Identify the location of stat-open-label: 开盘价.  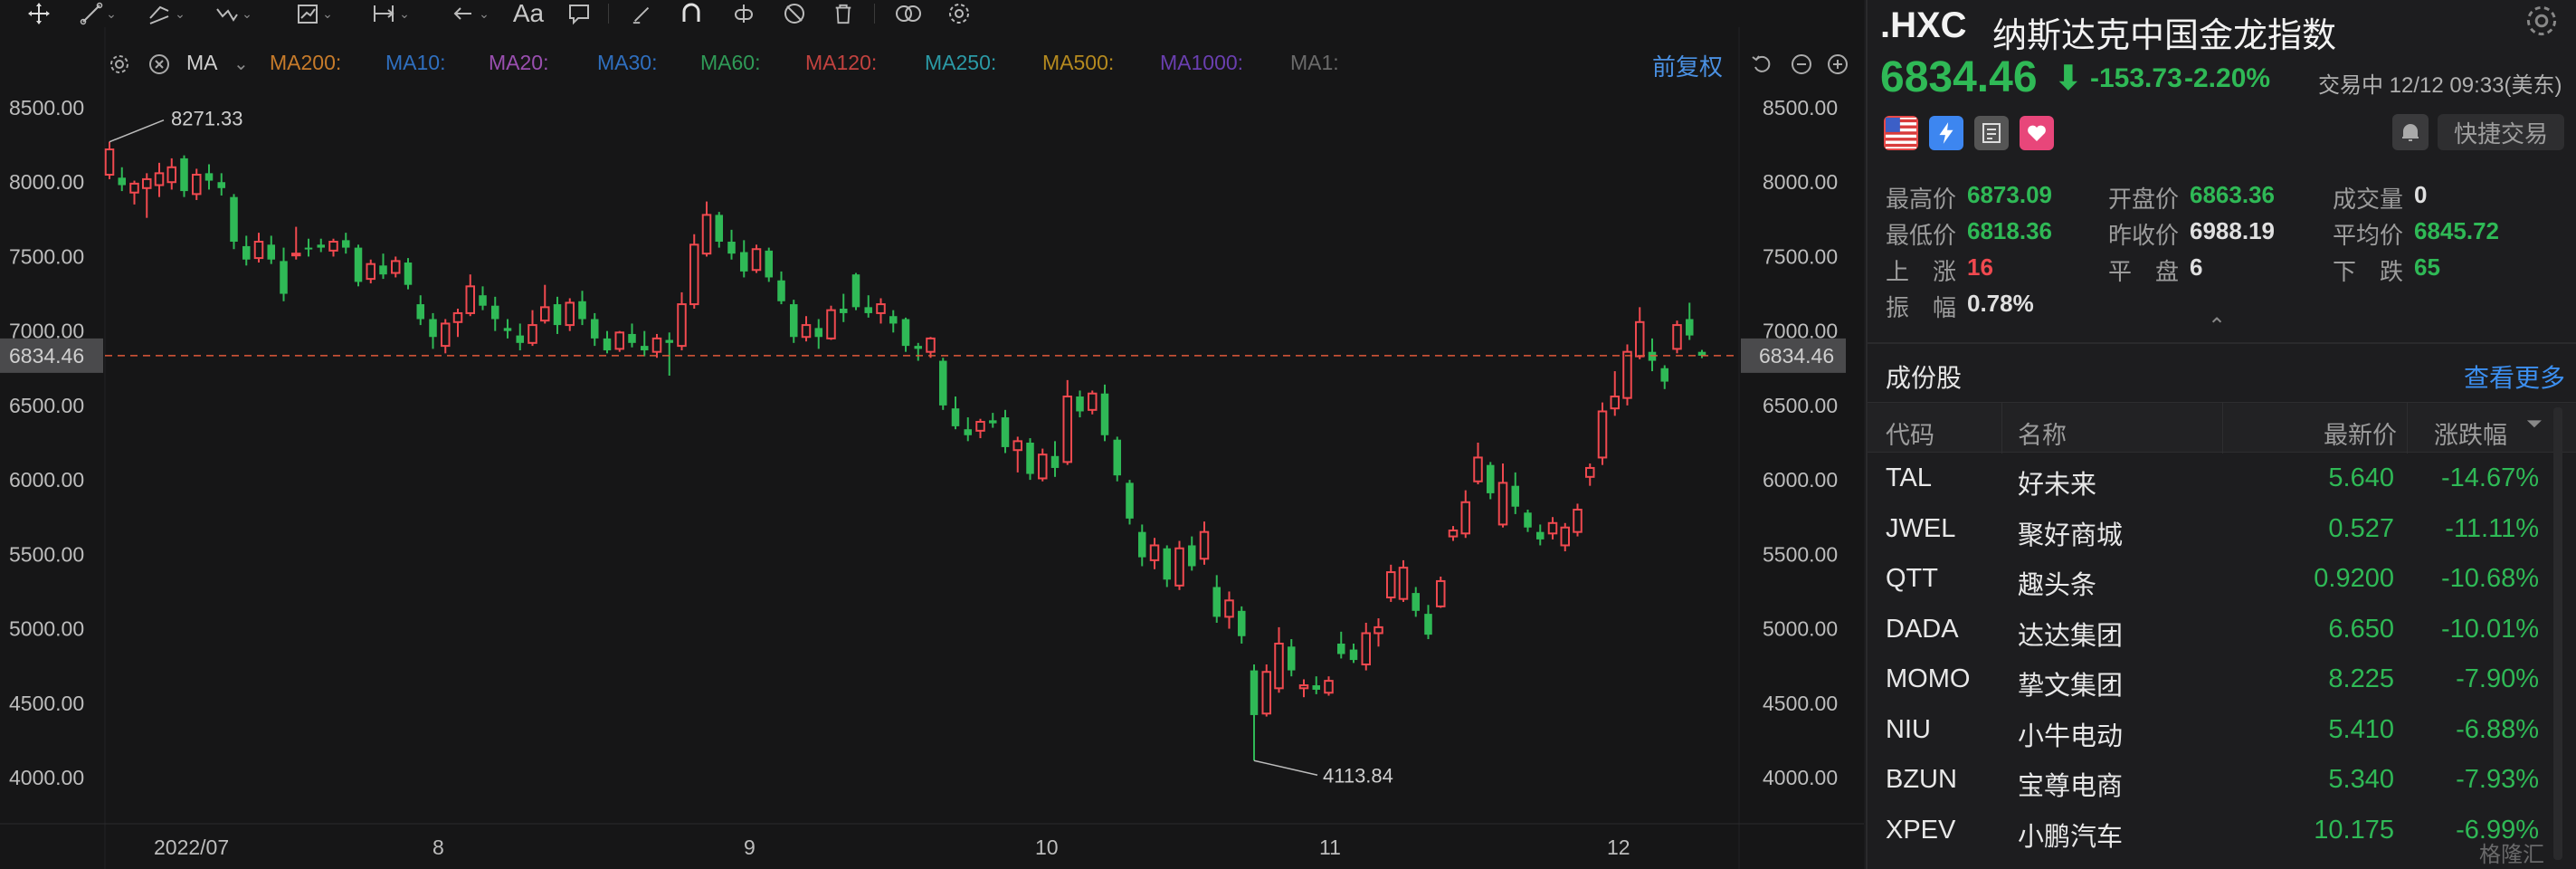
(2144, 199).